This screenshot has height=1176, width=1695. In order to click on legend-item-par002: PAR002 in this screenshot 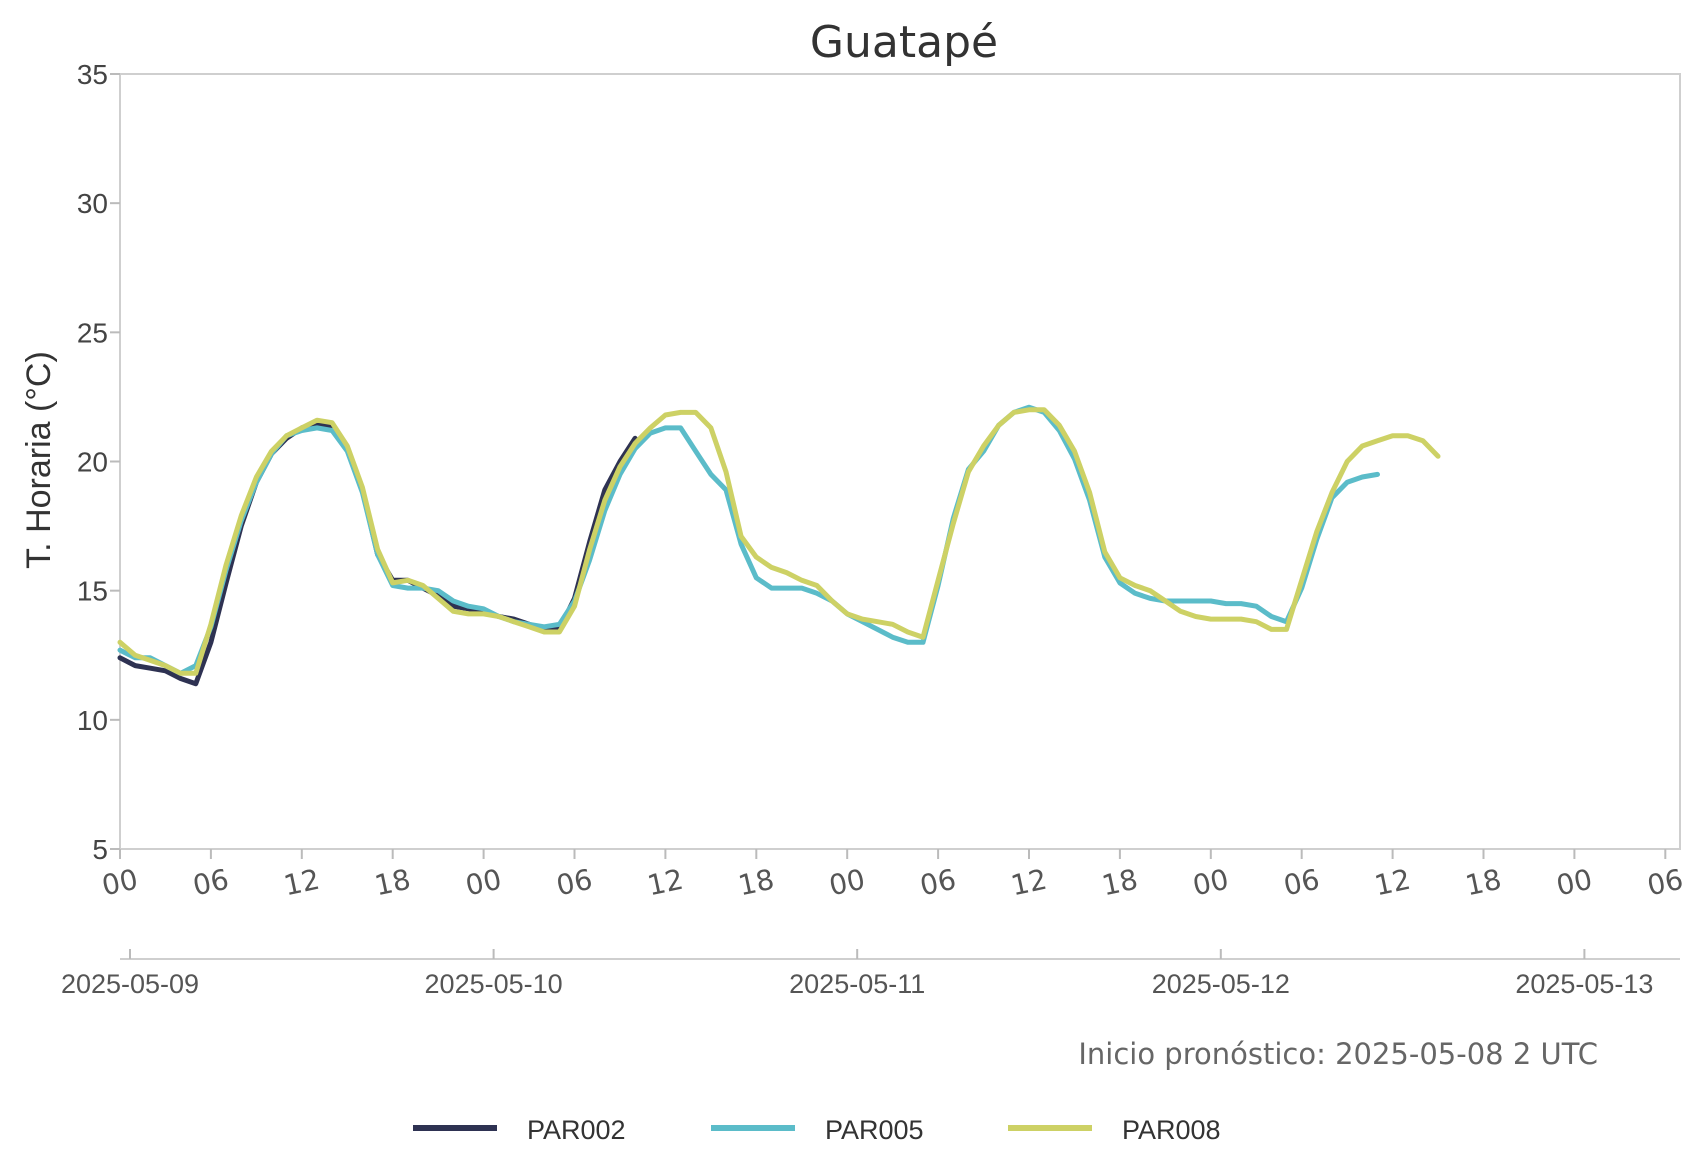, I will do `click(519, 1130)`.